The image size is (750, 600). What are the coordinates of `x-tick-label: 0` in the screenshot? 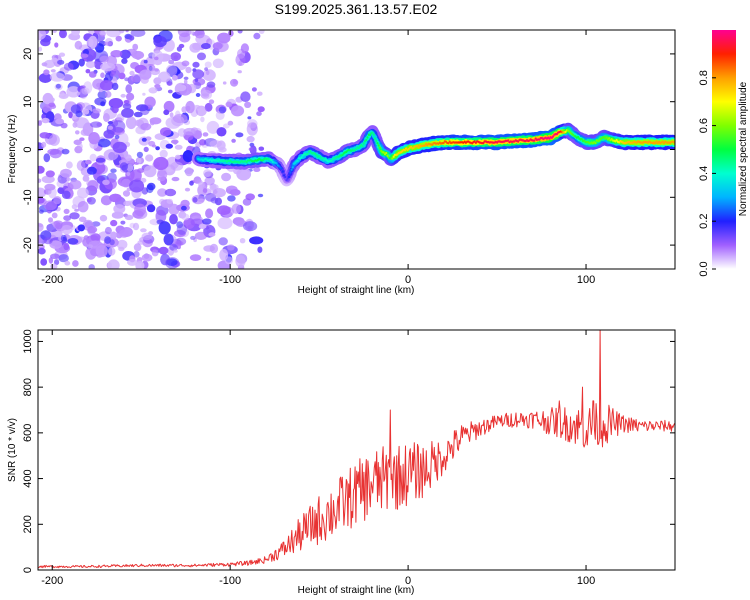 It's located at (408, 581).